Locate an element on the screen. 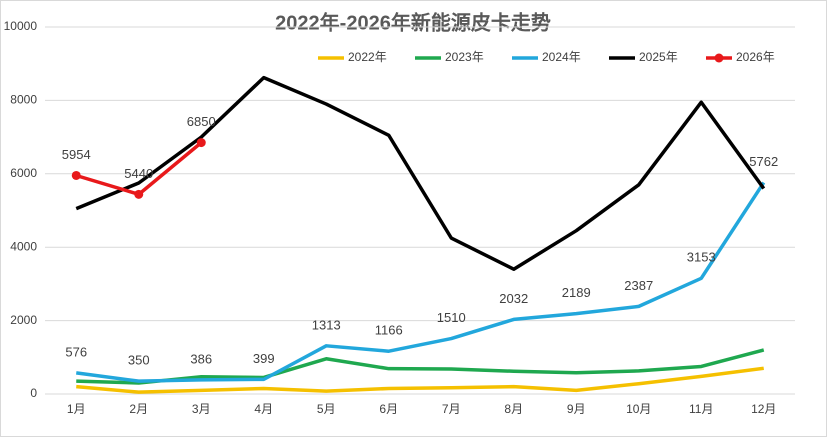 The width and height of the screenshot is (827, 437). x-tick-label: 9月 is located at coordinates (576, 409).